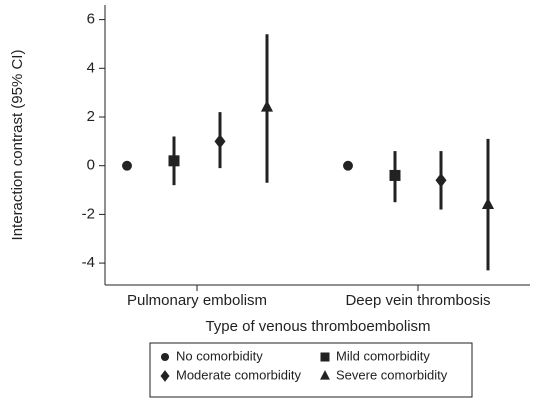  I want to click on legend-box, so click(311, 370).